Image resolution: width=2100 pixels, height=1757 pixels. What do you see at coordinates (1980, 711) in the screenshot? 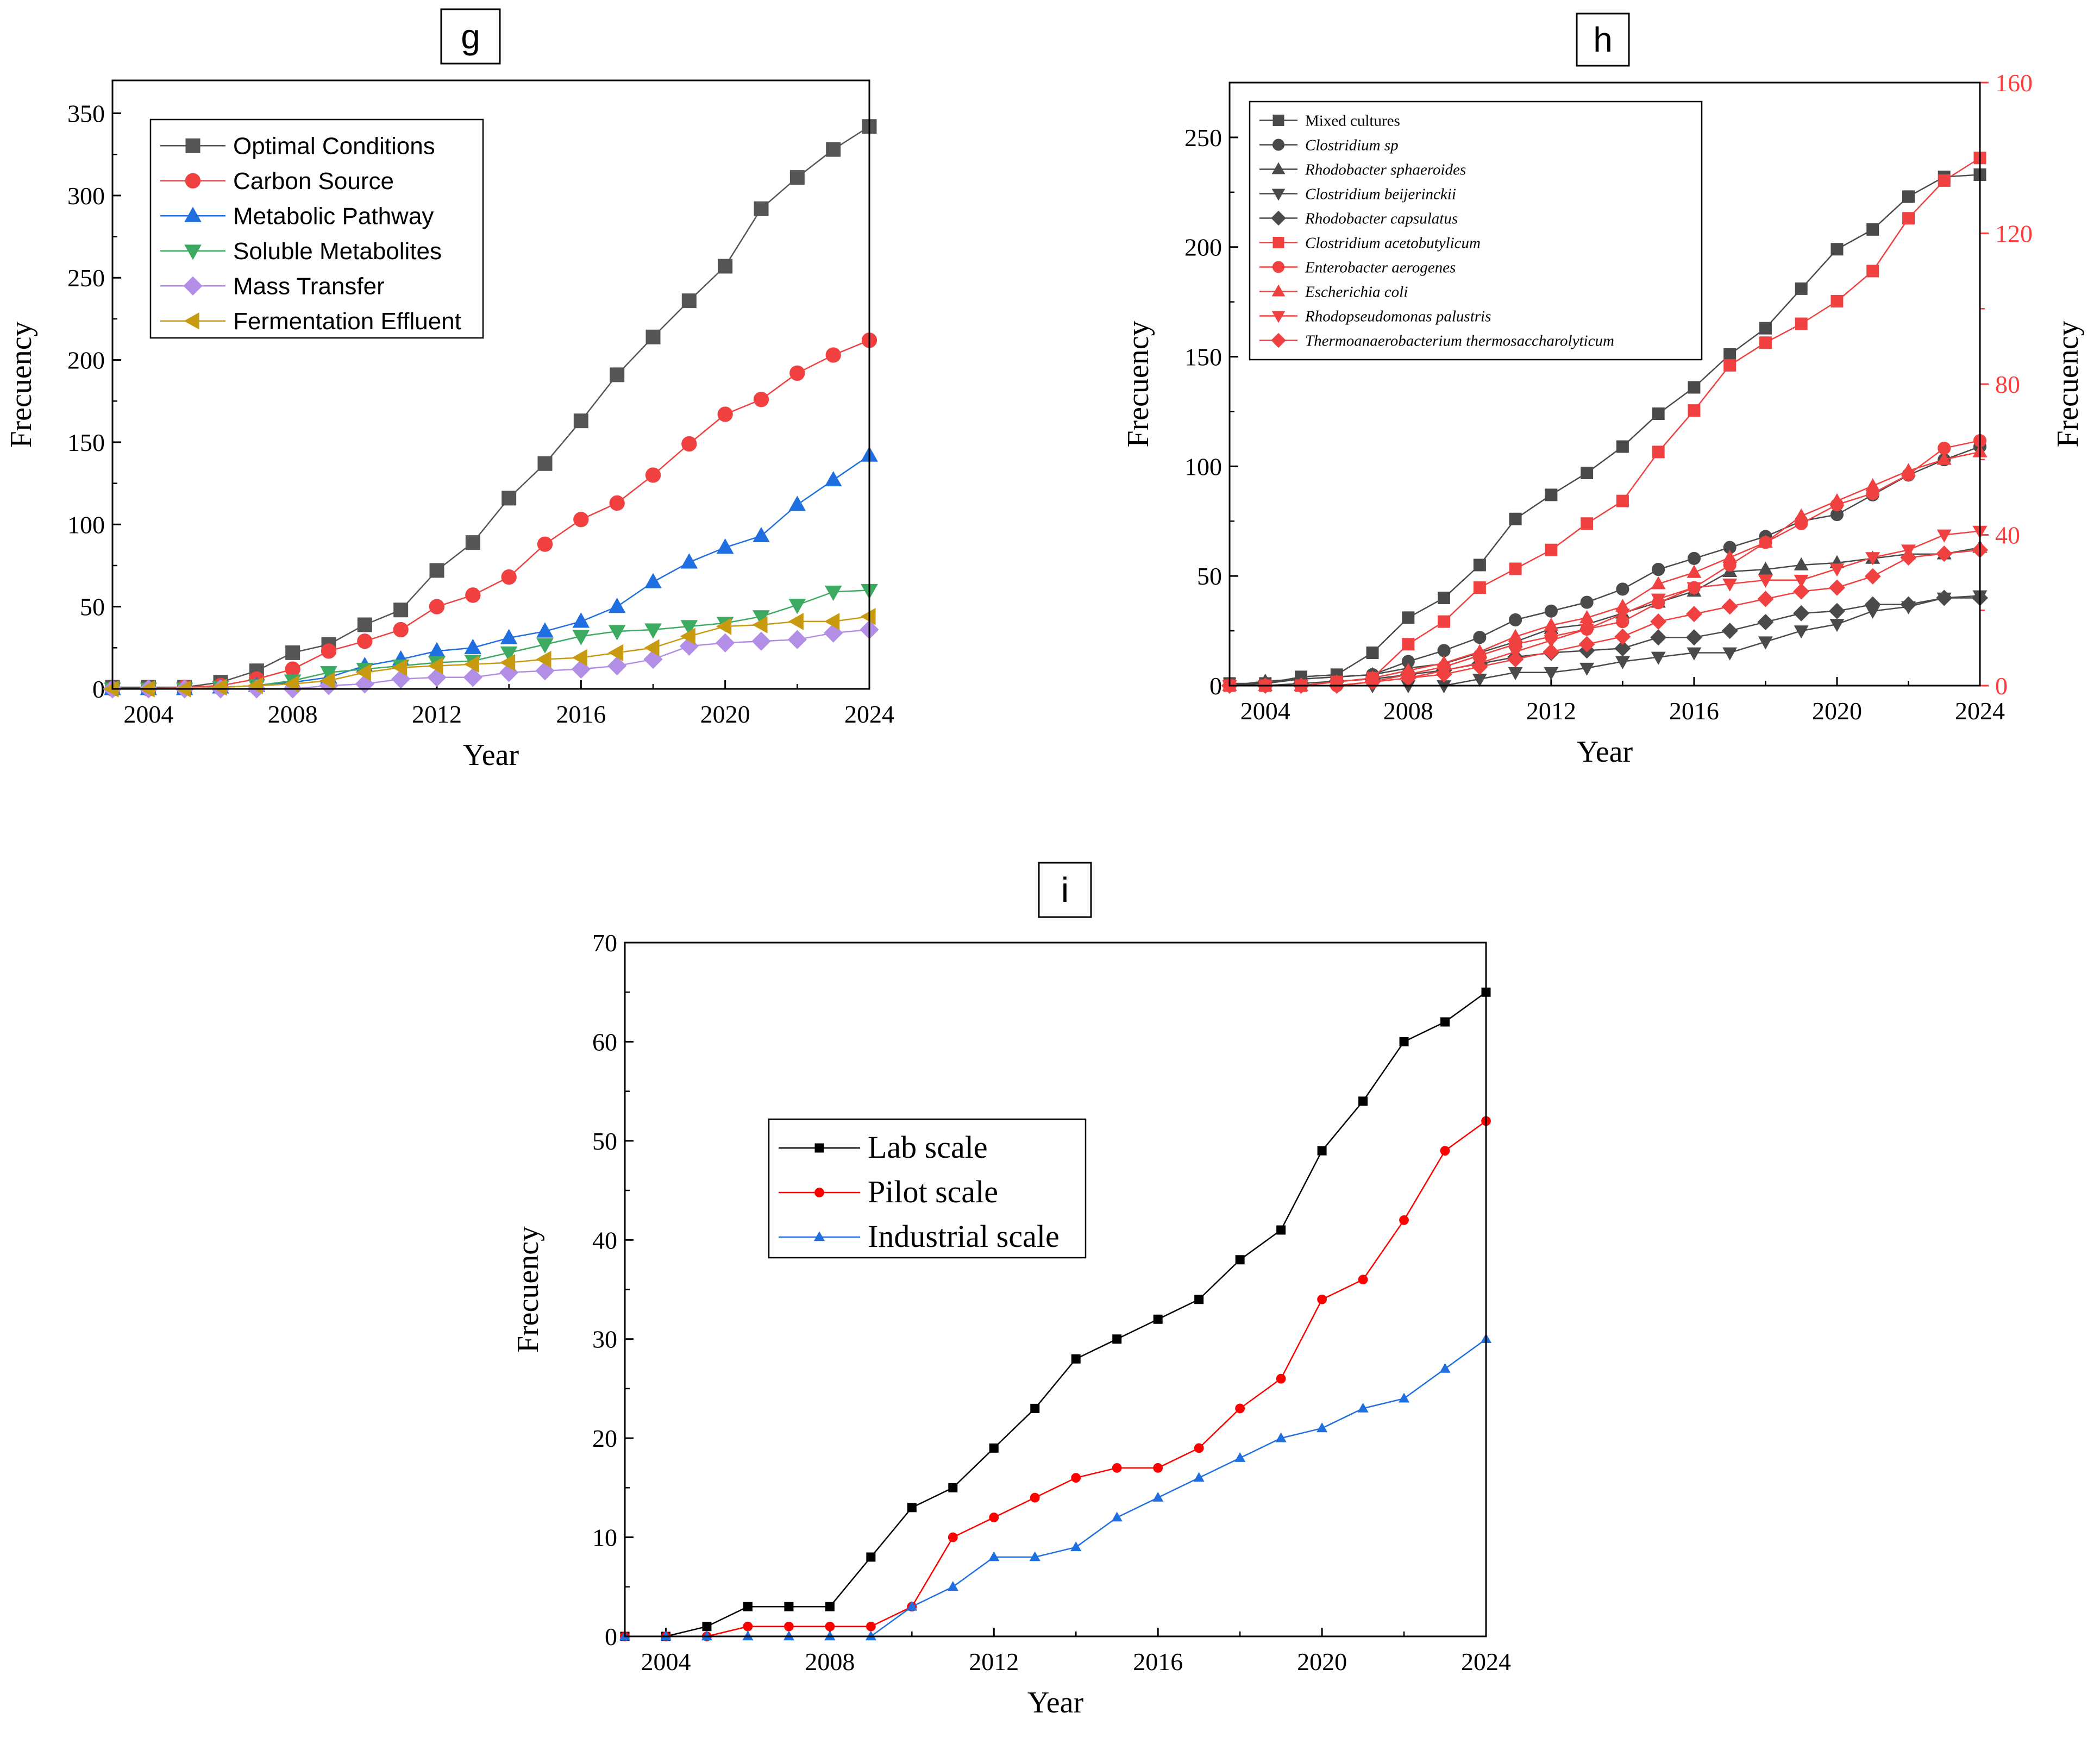
I see `x-tick-label: 2024` at bounding box center [1980, 711].